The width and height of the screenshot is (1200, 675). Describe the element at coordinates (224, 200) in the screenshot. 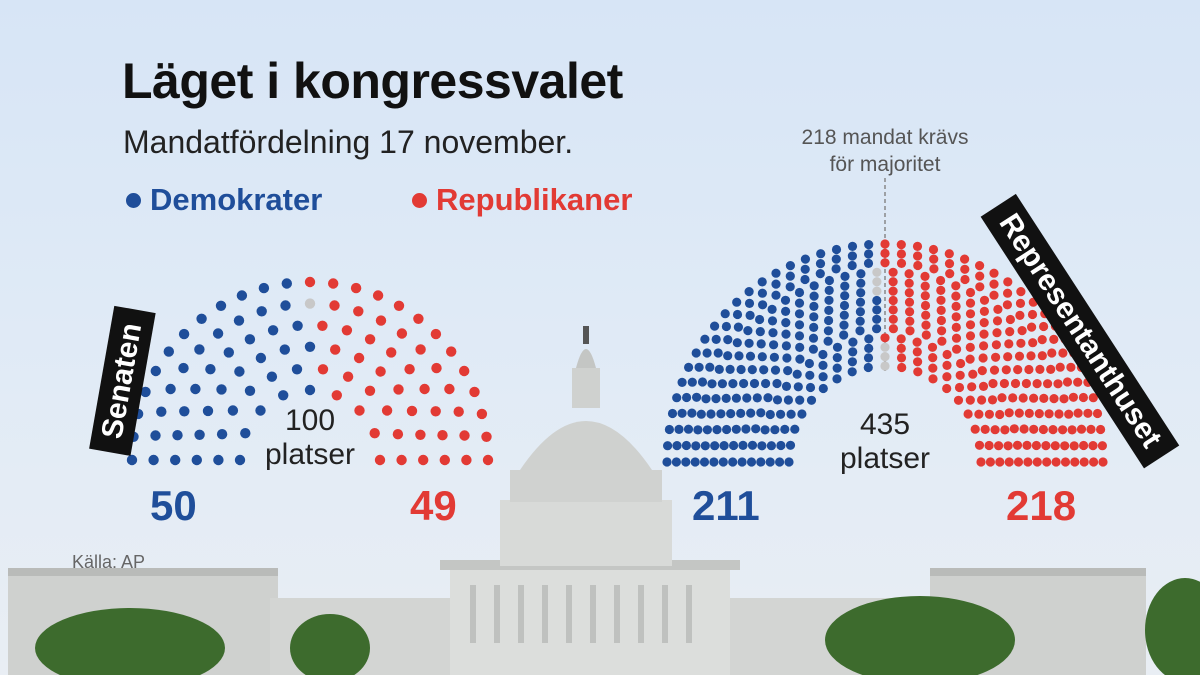

I see `legend-democrats: Demokrater` at that location.